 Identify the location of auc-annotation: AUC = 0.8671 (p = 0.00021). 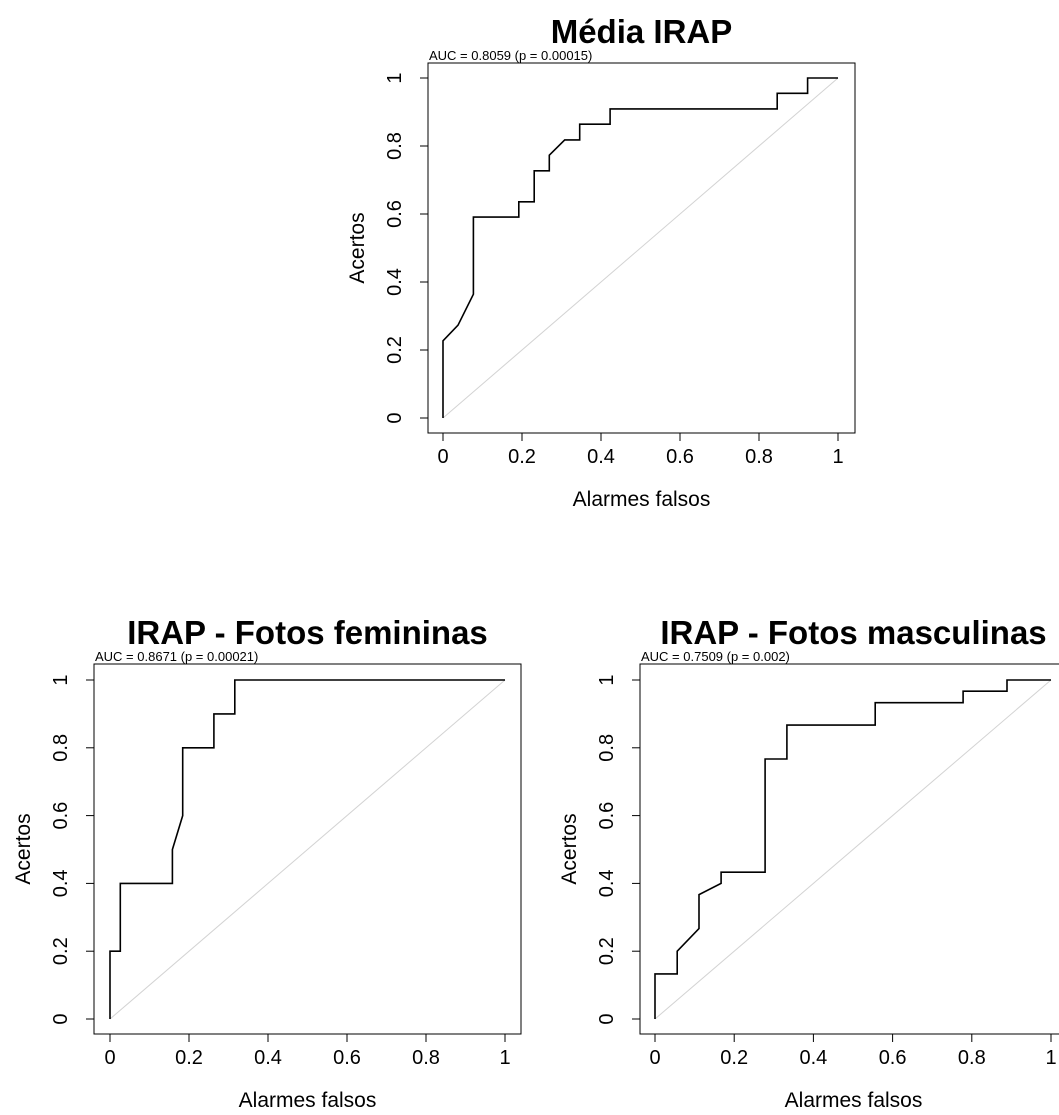
(176, 656).